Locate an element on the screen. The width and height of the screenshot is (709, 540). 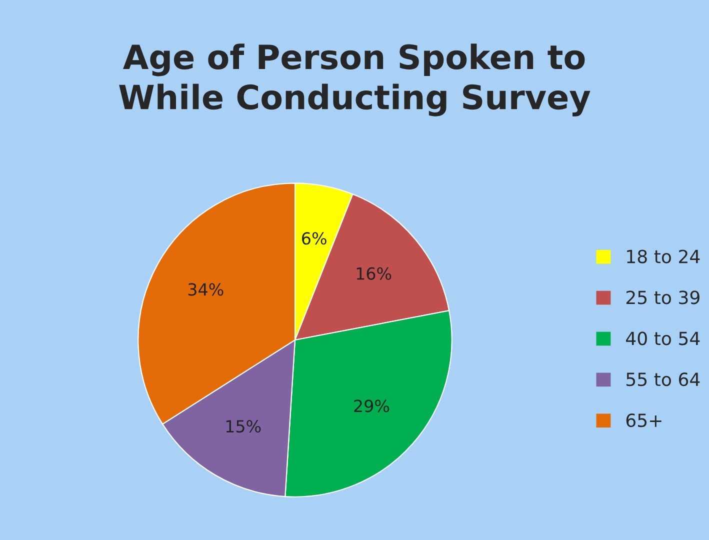
data-label: 34% is located at coordinates (206, 289).